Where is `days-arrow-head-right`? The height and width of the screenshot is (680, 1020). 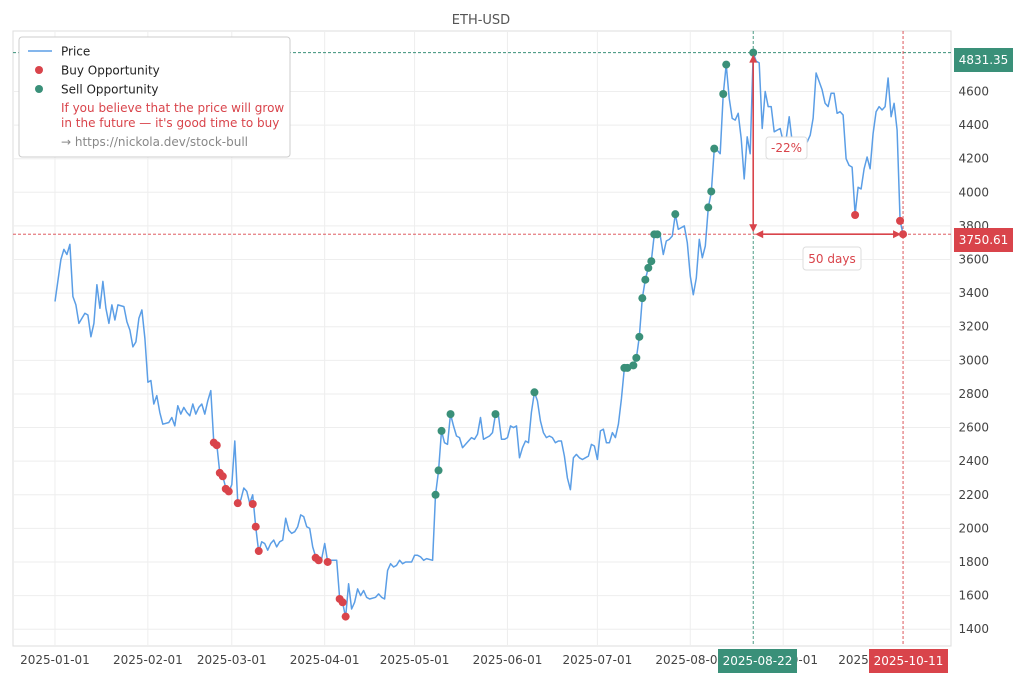 days-arrow-head-right is located at coordinates (897, 234).